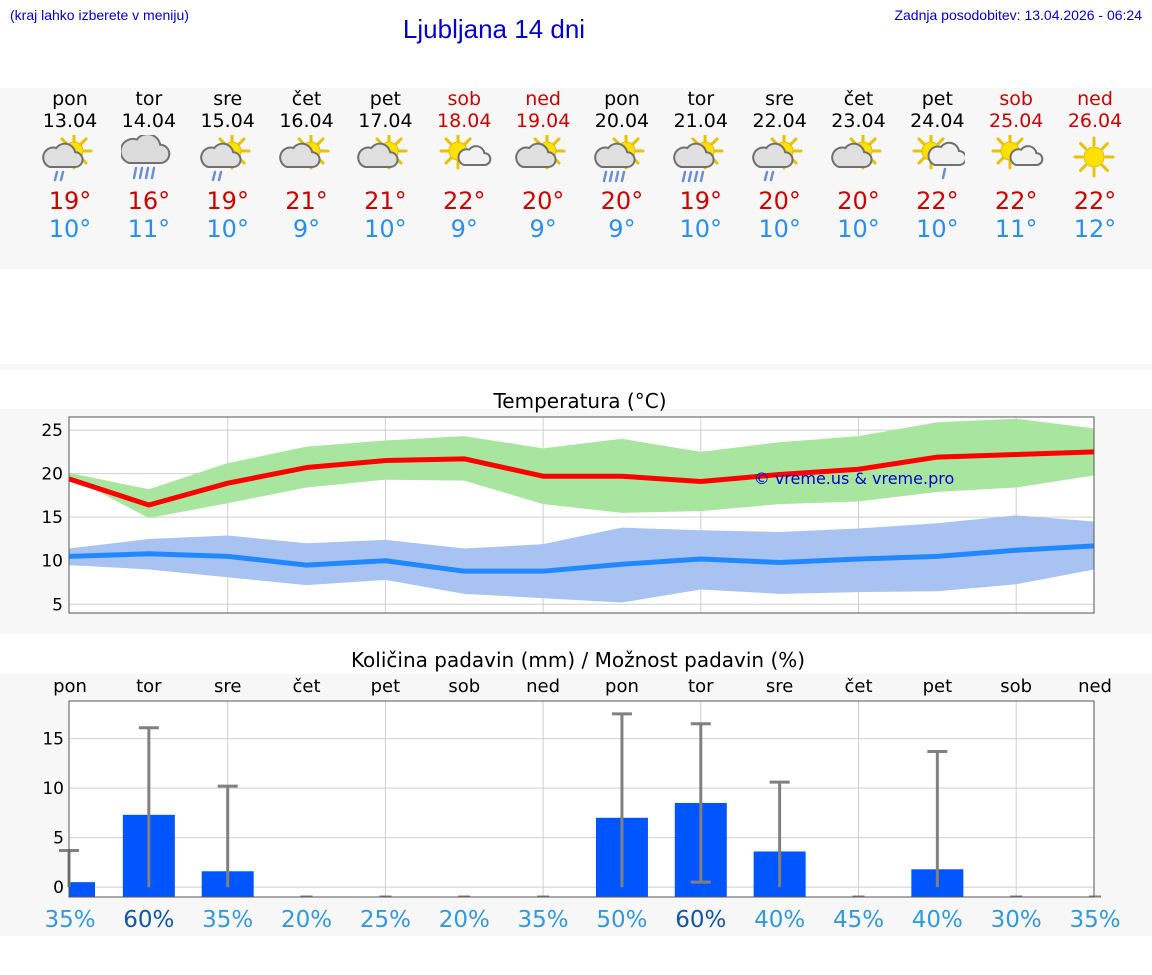 The image size is (1152, 975). I want to click on day-date: 25.04, so click(1016, 121).